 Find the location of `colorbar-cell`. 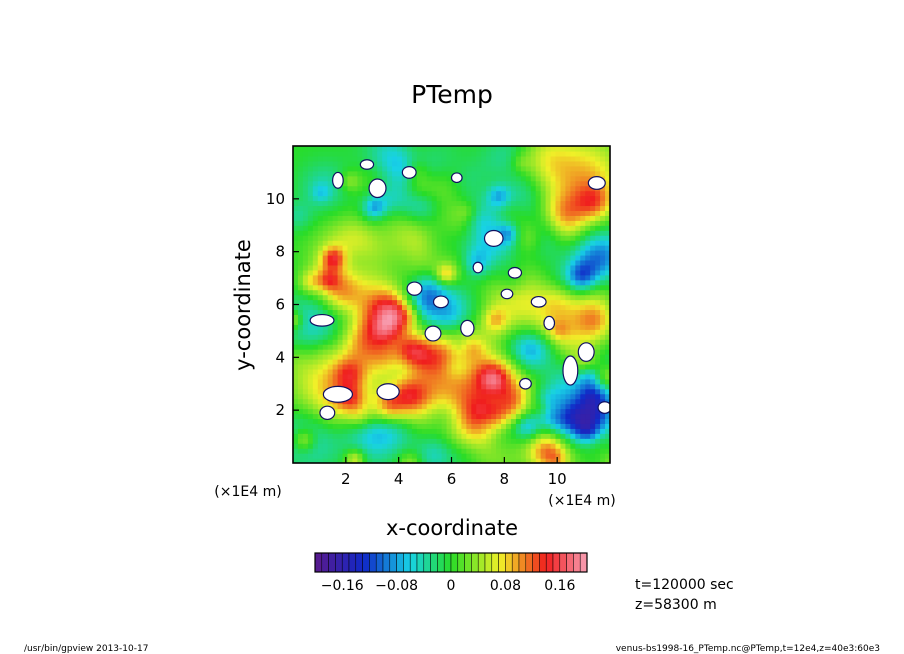

colorbar-cell is located at coordinates (563, 562).